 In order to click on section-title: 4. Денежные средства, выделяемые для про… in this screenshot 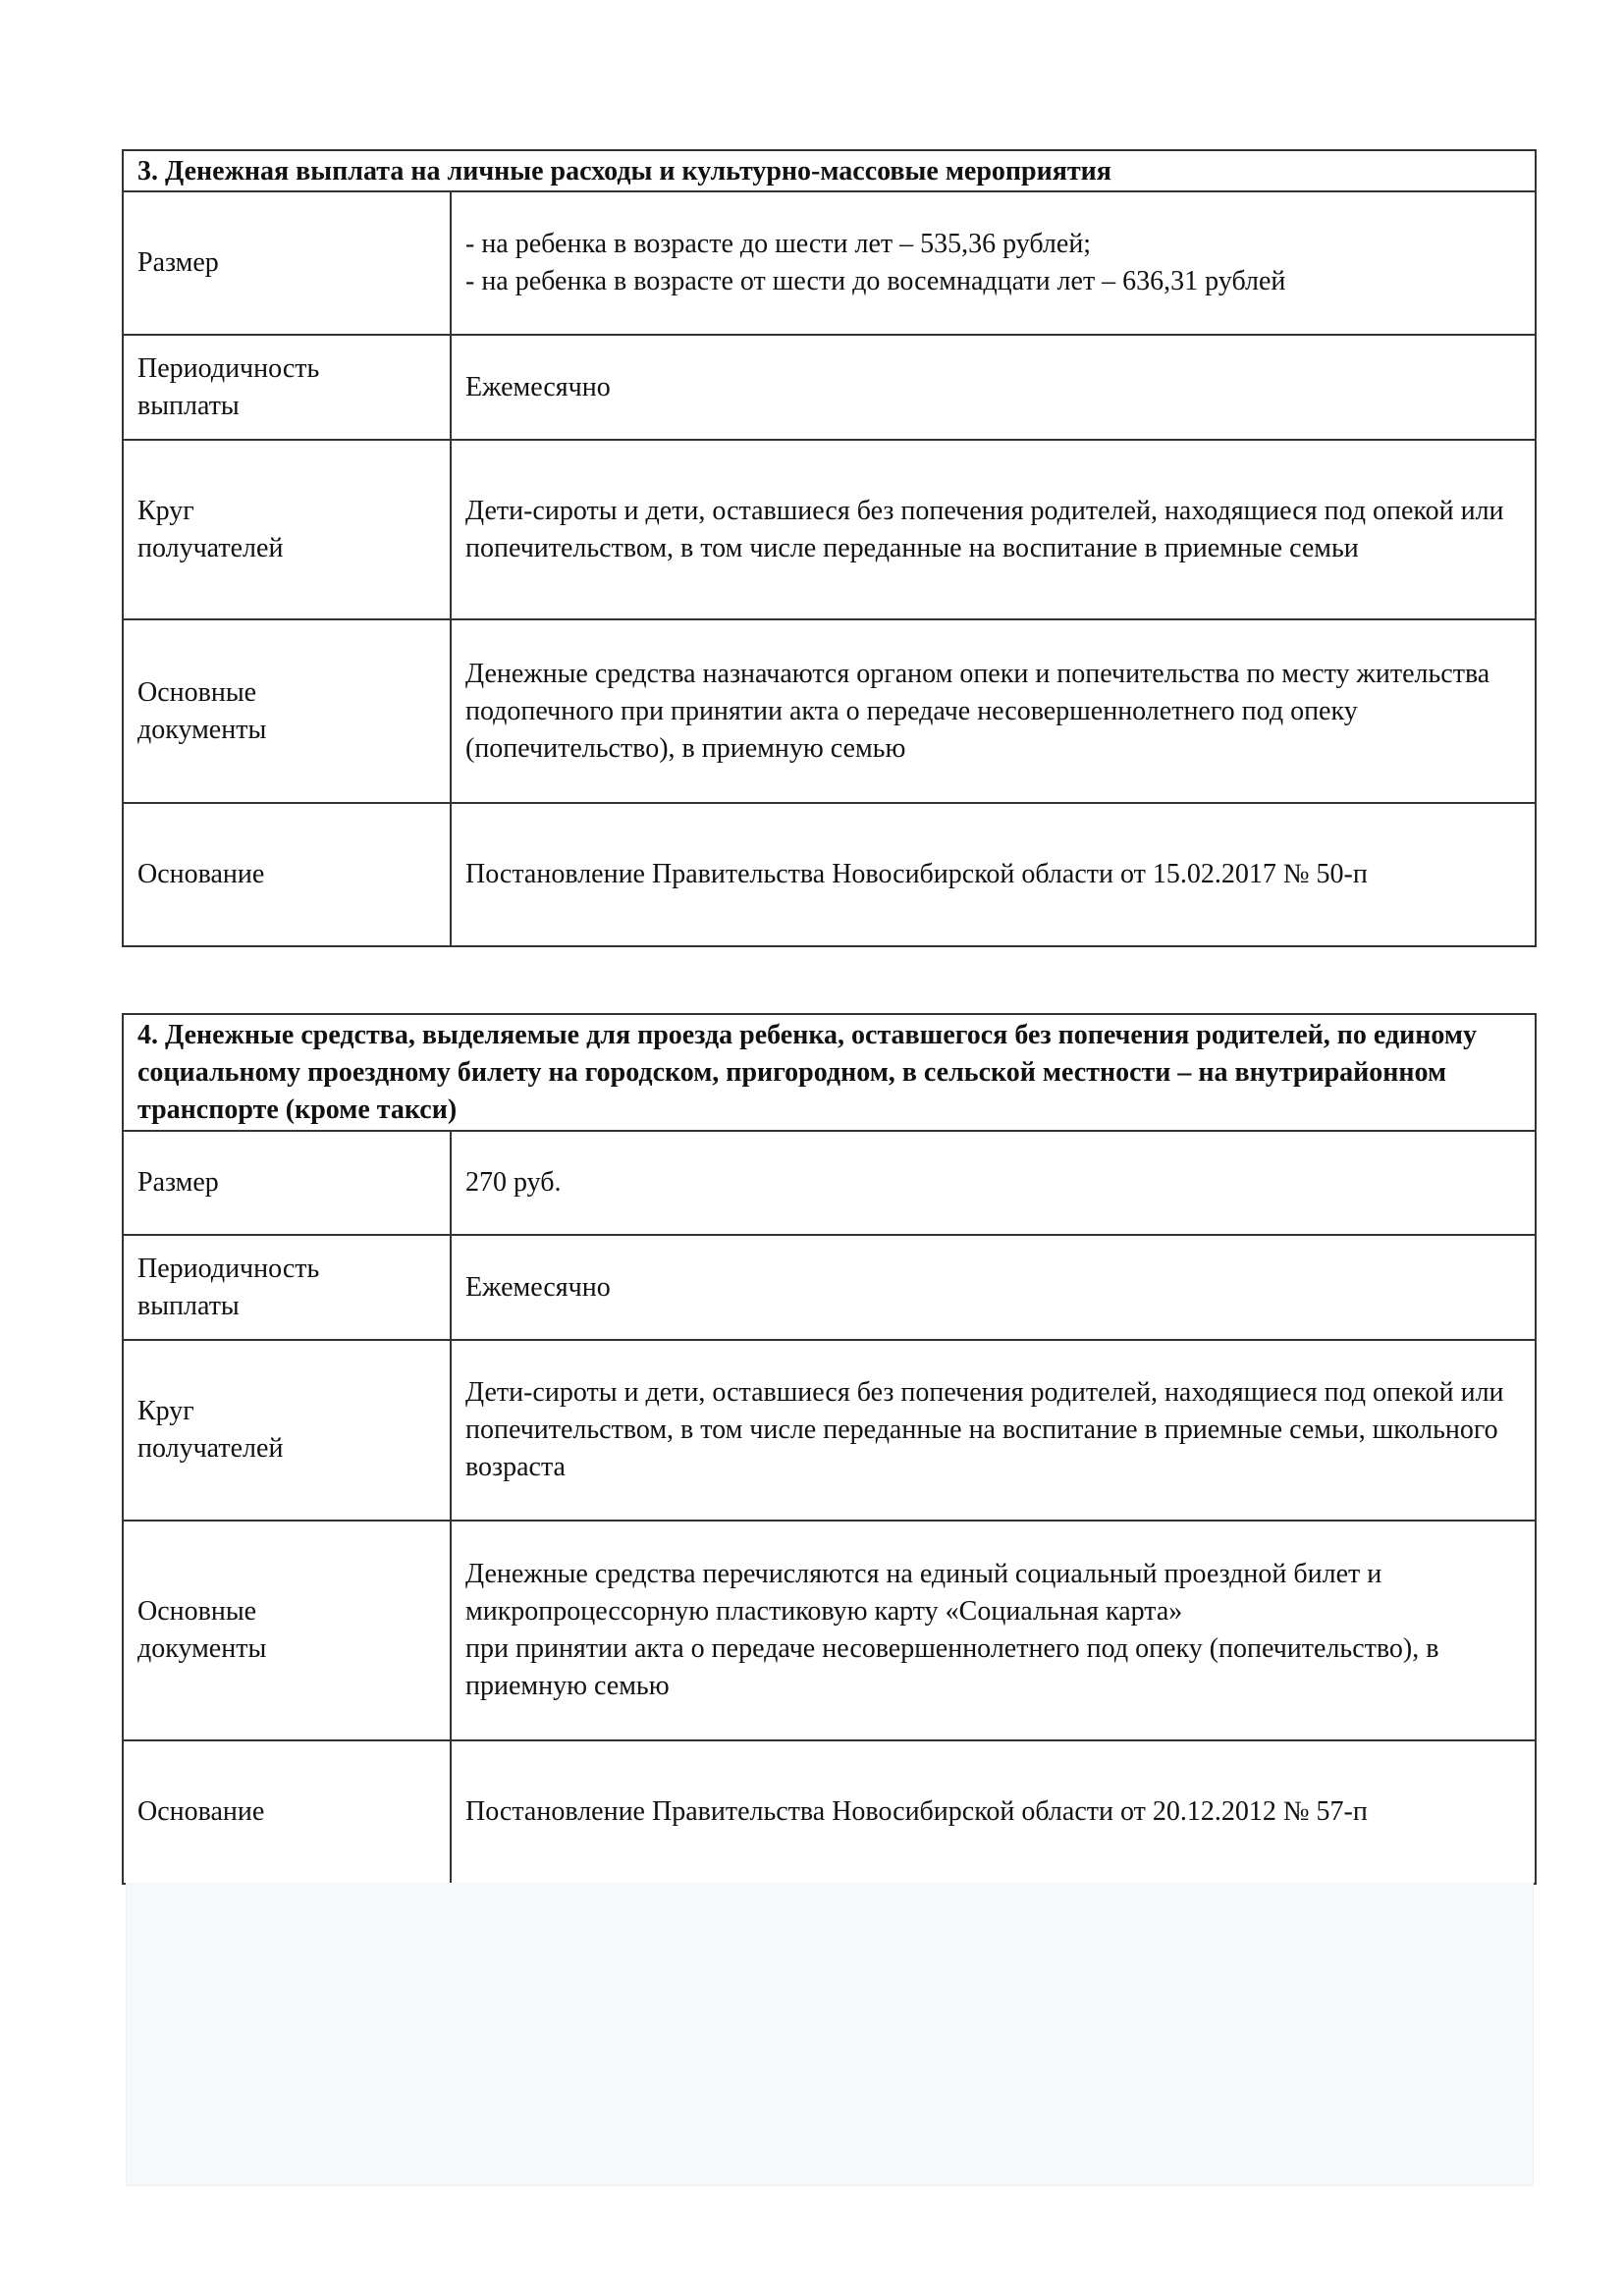, I will do `click(829, 1072)`.